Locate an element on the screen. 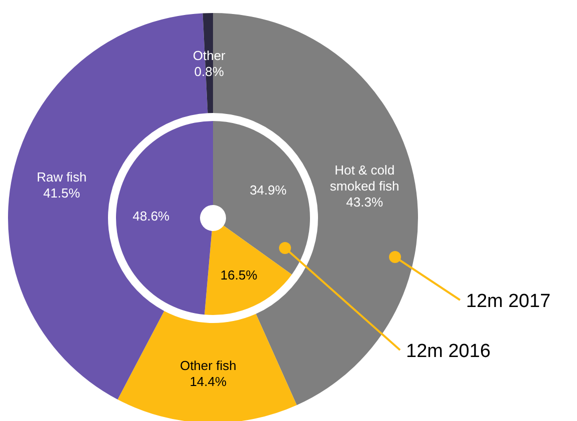 The width and height of the screenshot is (577, 421). data-label: 0.8% is located at coordinates (209, 72).